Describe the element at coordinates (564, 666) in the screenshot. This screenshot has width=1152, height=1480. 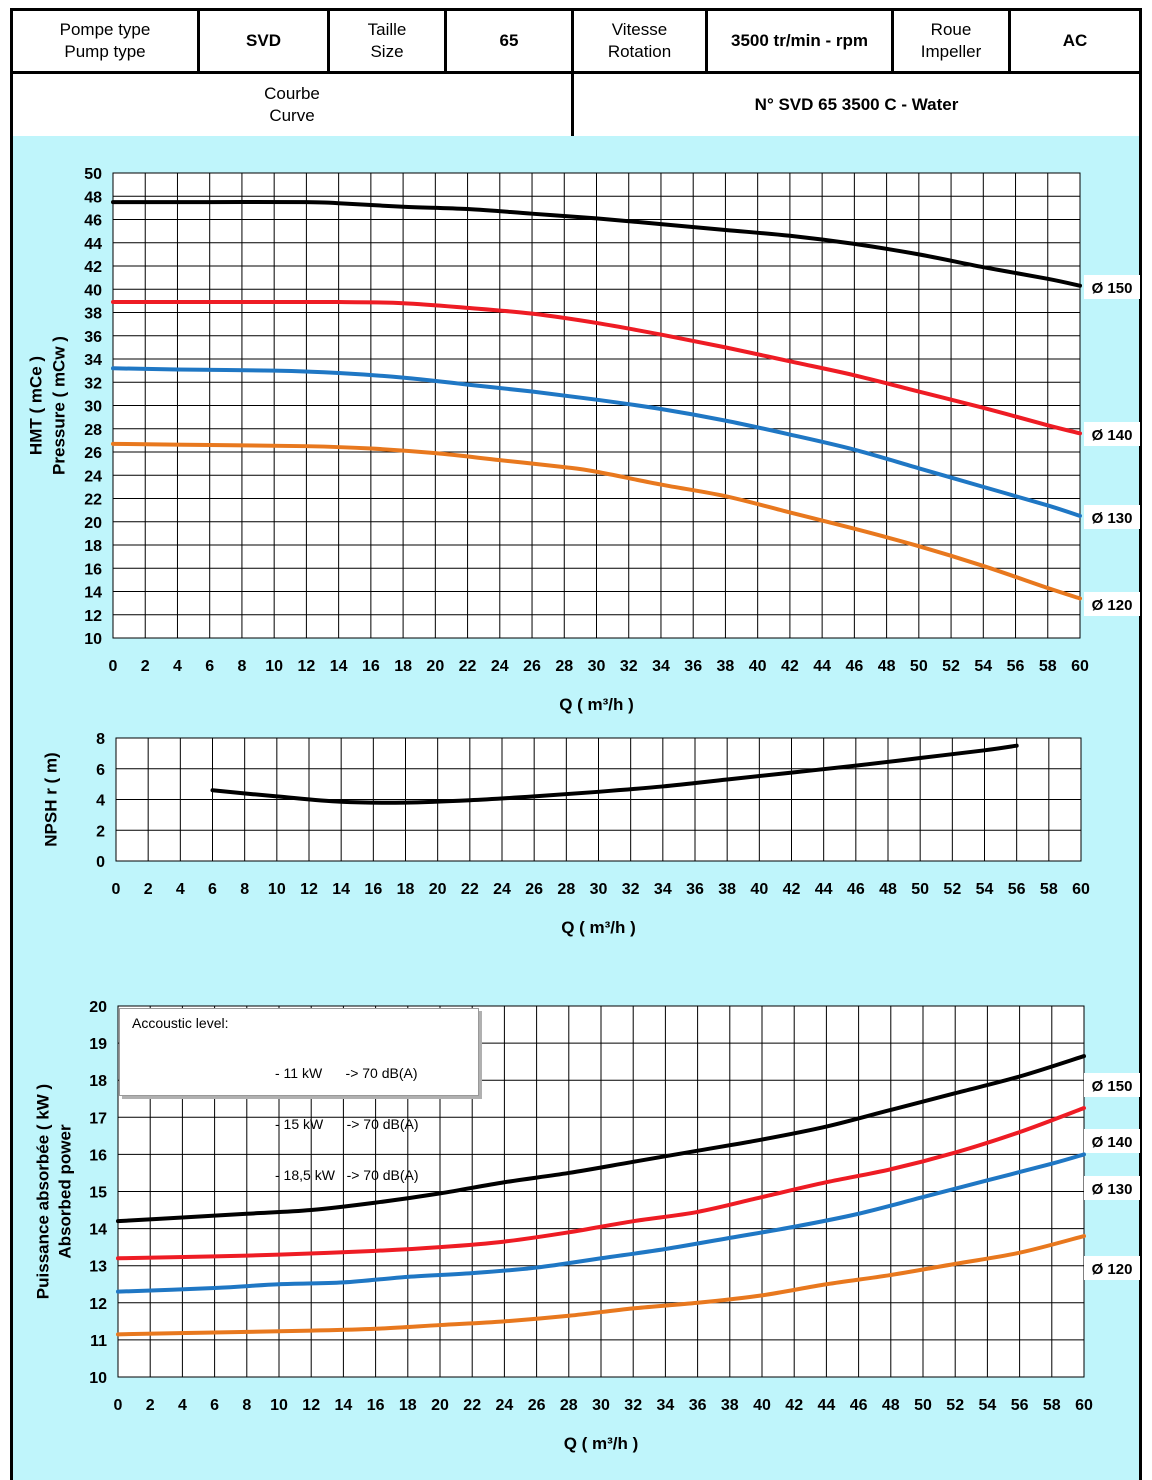
I see `chart1-x-tick-label: 28` at that location.